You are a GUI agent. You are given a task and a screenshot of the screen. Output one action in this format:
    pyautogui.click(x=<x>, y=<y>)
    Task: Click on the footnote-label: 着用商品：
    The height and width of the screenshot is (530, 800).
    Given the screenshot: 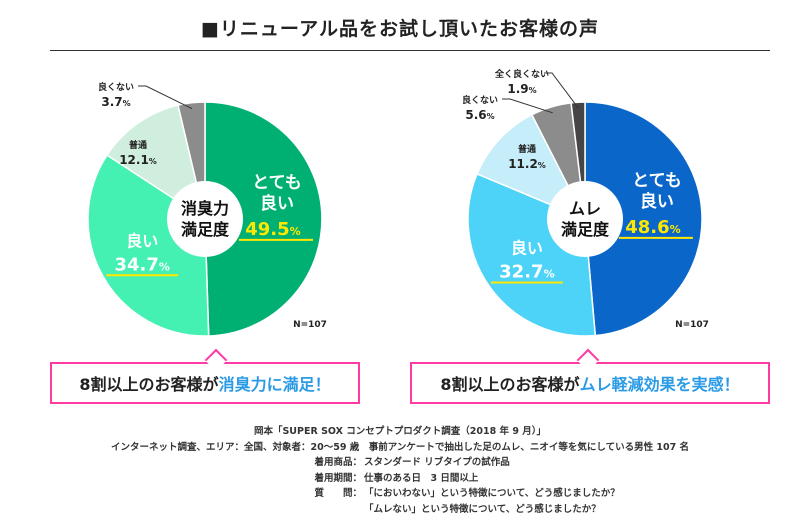 What is the action you would take?
    pyautogui.click(x=338, y=462)
    